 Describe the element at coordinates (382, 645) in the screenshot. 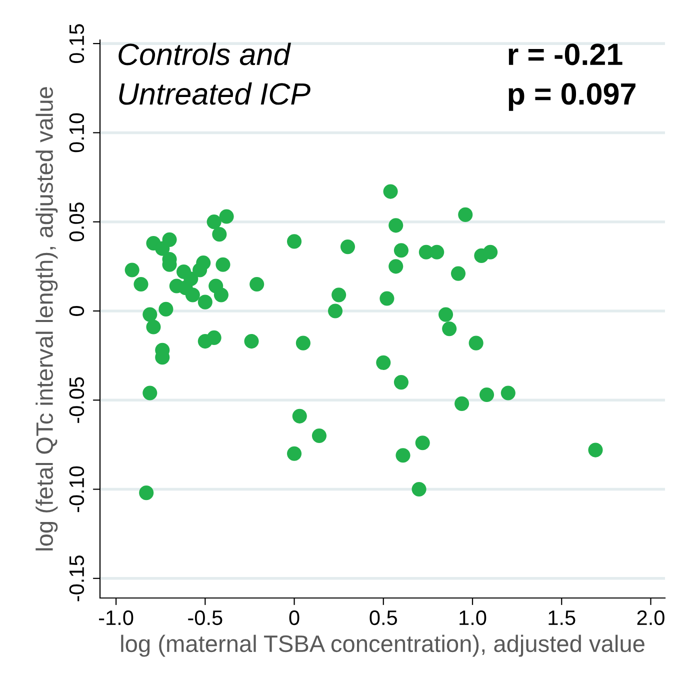

I see `x-axis-title: log (maternal TSBA concentration), adjusted value` at that location.